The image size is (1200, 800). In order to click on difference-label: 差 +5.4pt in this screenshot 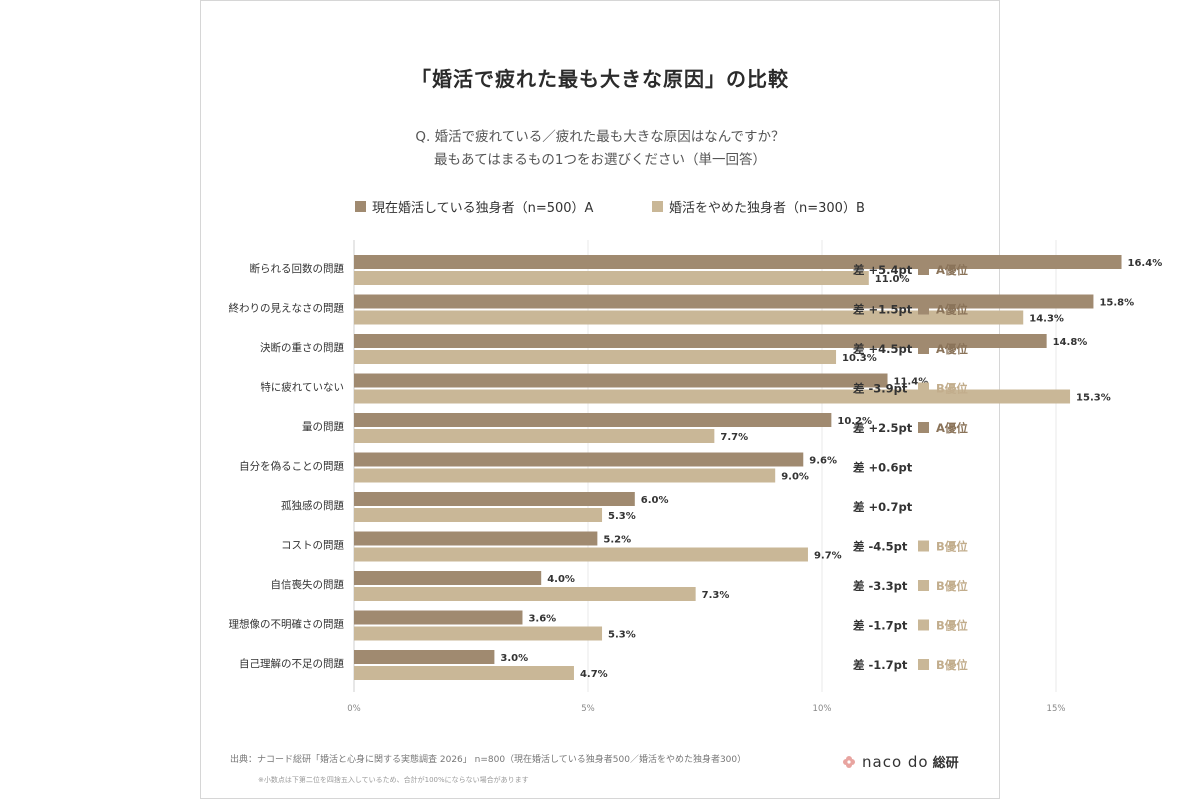, I will do `click(883, 270)`.